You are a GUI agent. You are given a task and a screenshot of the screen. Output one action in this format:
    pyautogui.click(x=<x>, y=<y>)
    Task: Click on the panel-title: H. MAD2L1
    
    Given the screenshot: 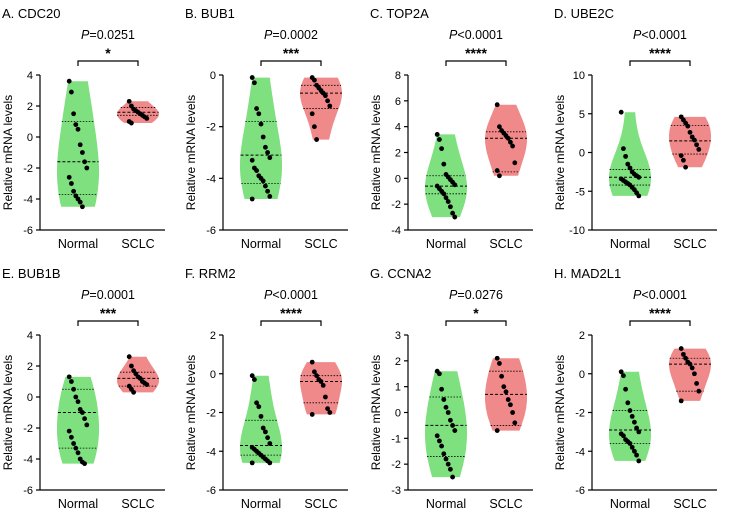 What is the action you would take?
    pyautogui.click(x=587, y=273)
    